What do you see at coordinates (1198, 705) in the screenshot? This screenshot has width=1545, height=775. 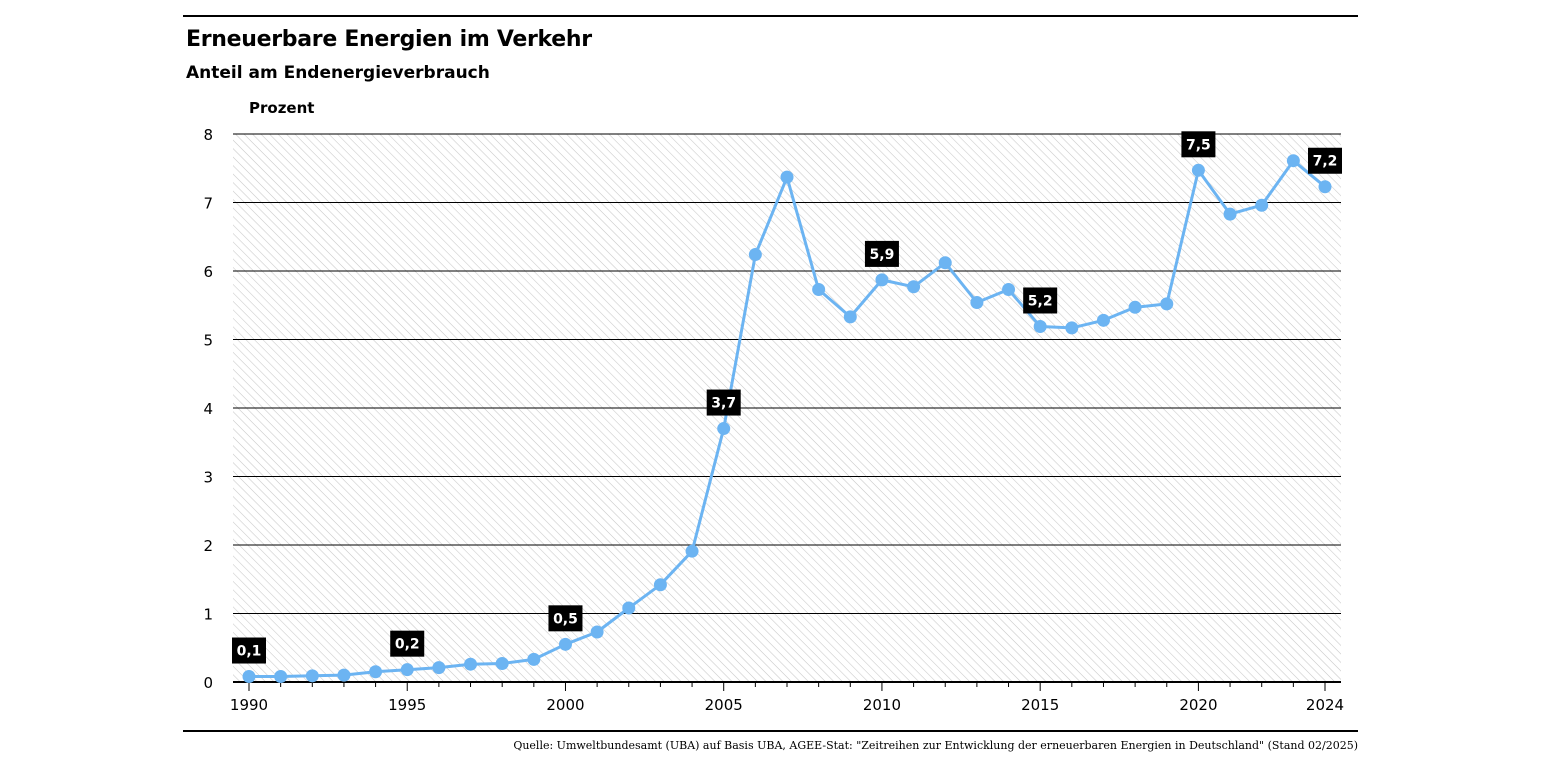 I see `x-tick-label: 2020` at bounding box center [1198, 705].